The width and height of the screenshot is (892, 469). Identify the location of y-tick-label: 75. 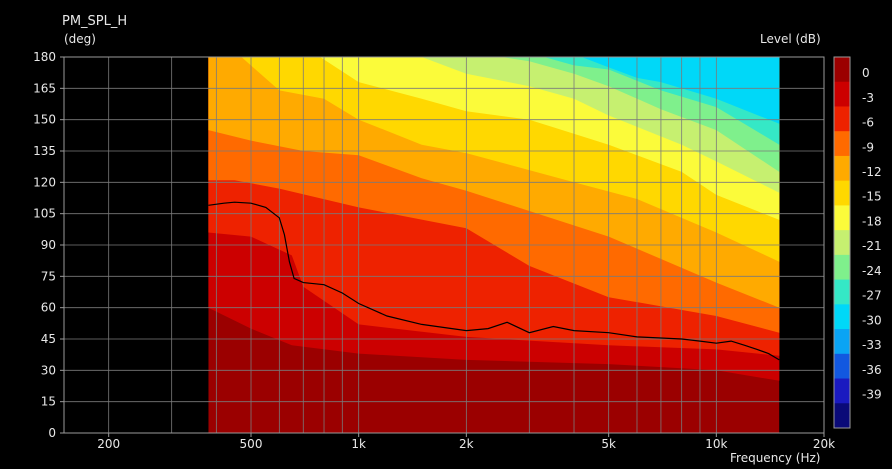
(48, 276).